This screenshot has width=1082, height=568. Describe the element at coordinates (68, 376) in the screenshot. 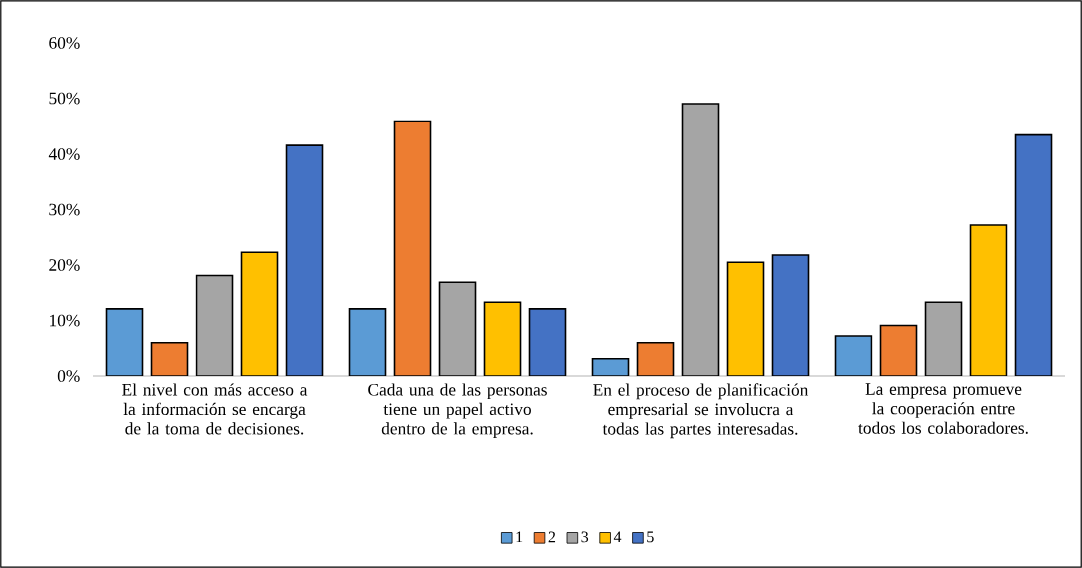

I see `y-tick-label: 0%` at that location.